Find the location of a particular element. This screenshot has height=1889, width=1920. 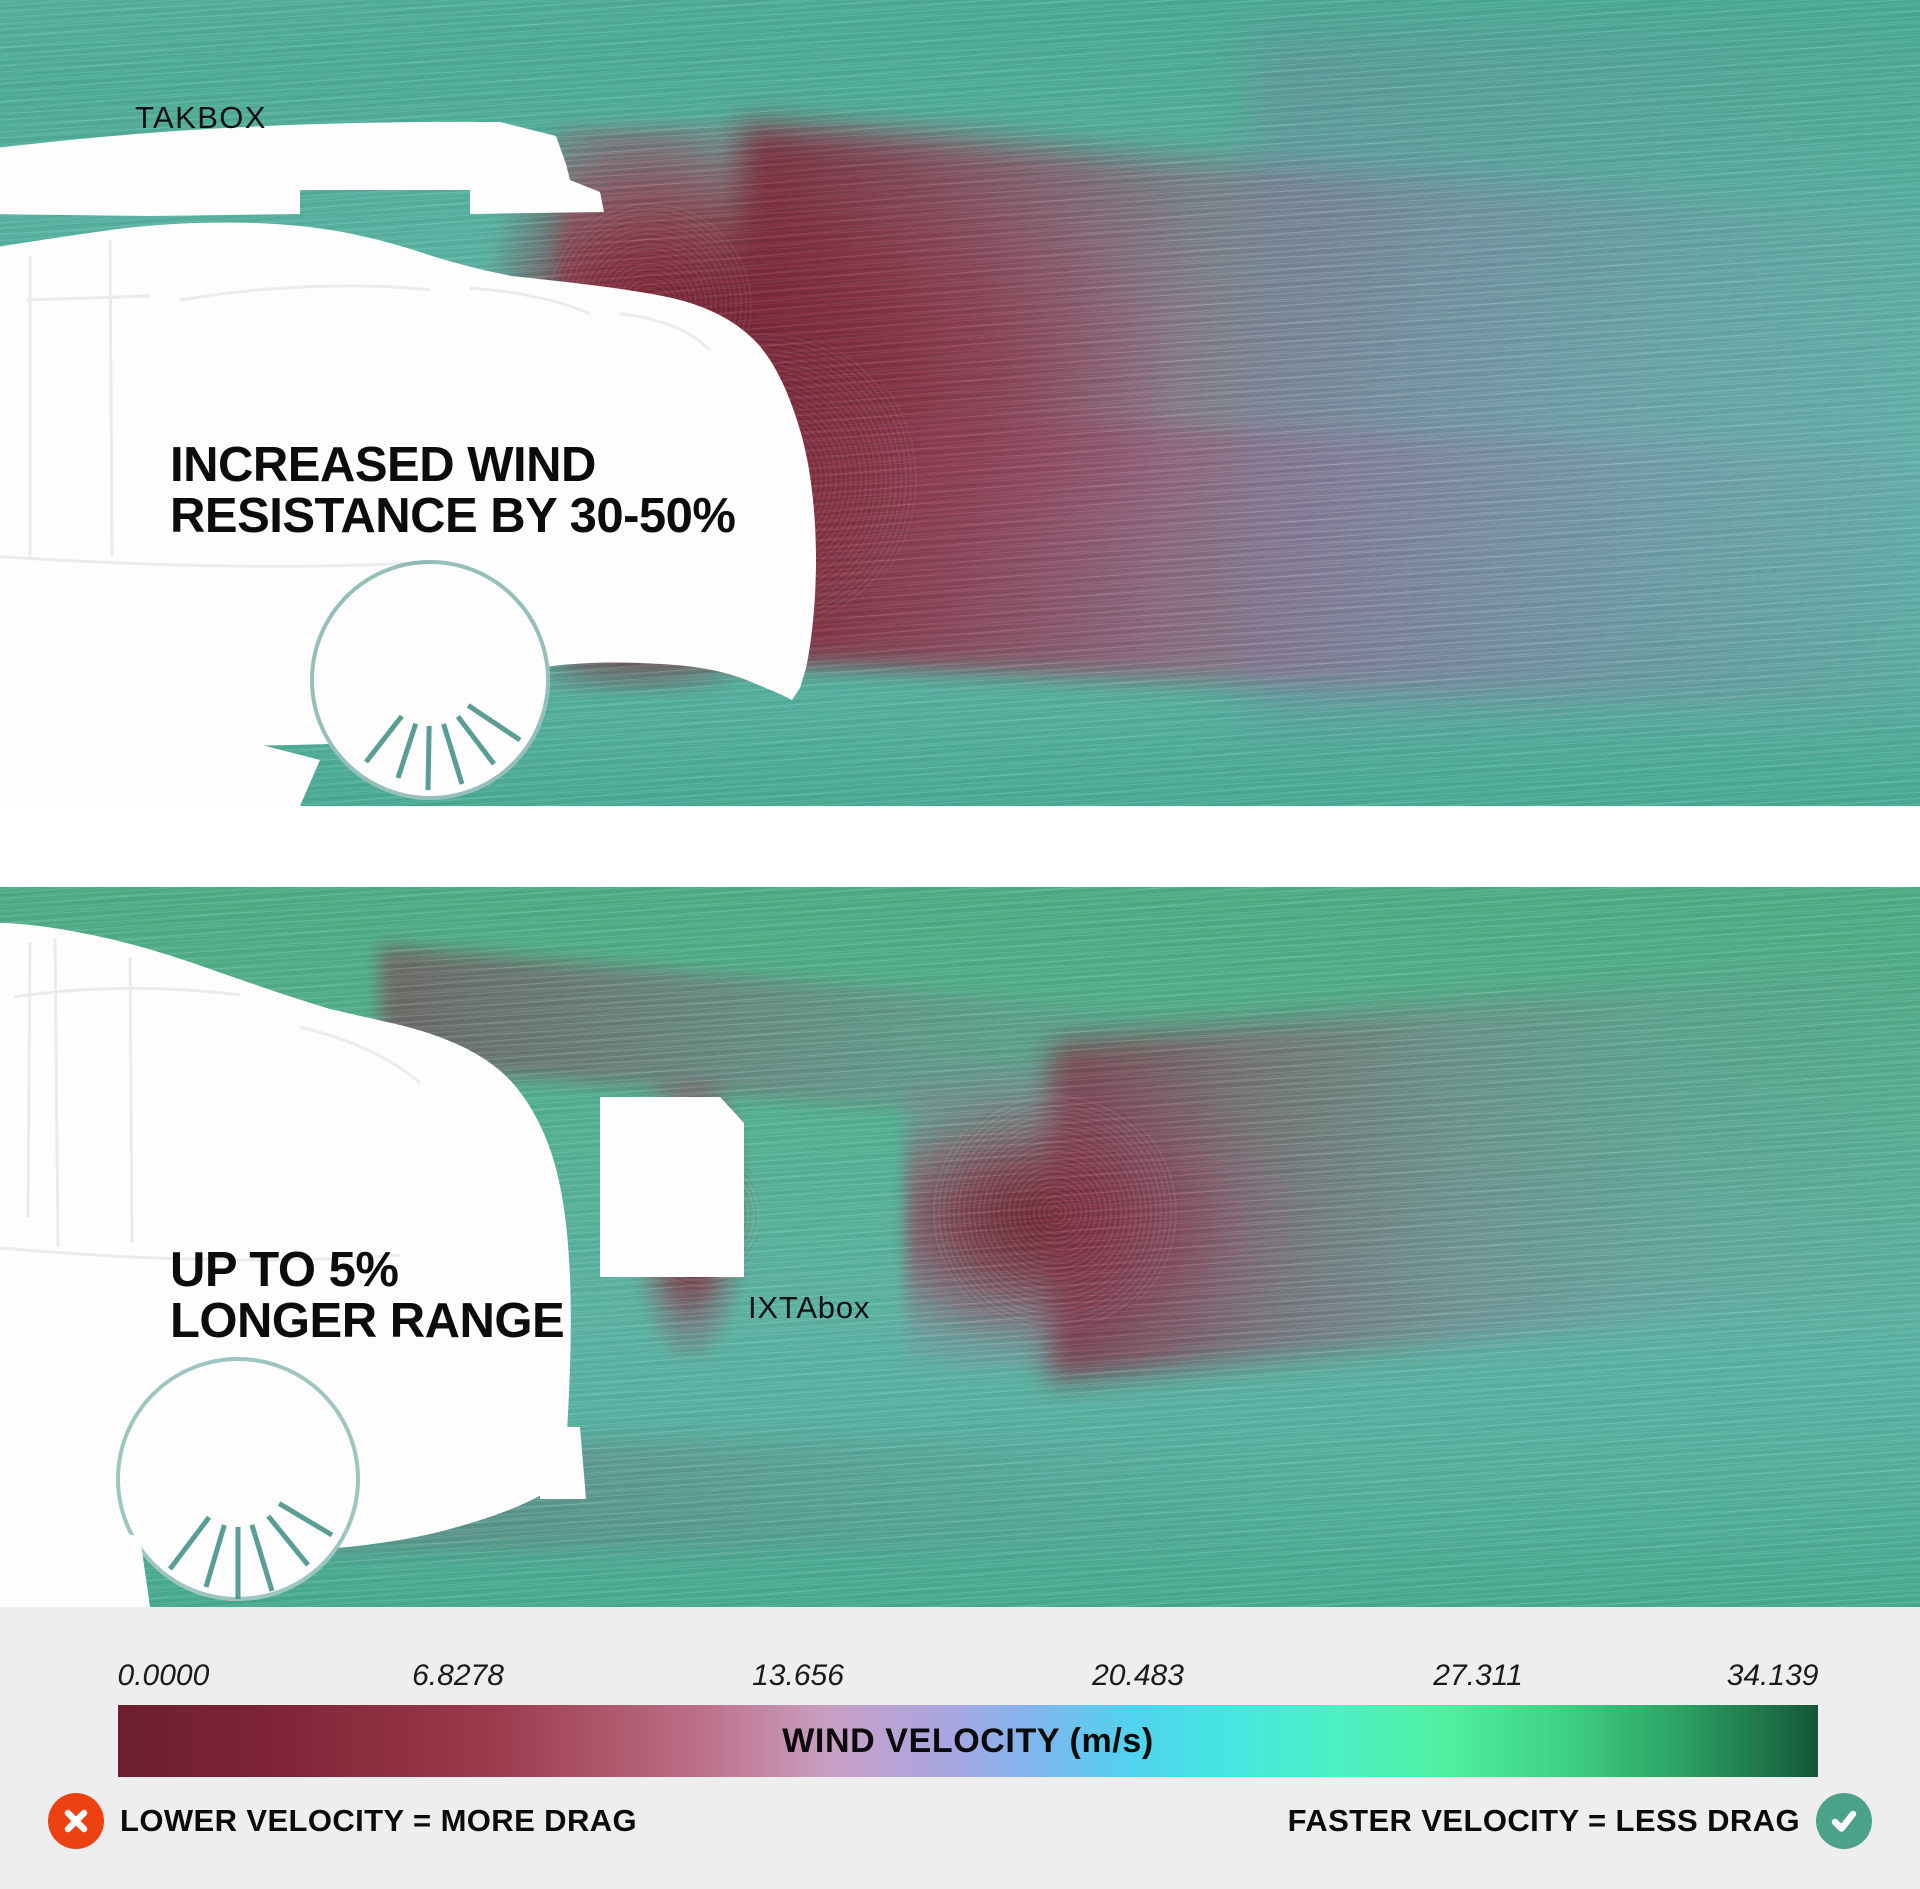

legend-item-less-drag: FASTER VELOCITY = LESS DRAG is located at coordinates (1580, 1821).